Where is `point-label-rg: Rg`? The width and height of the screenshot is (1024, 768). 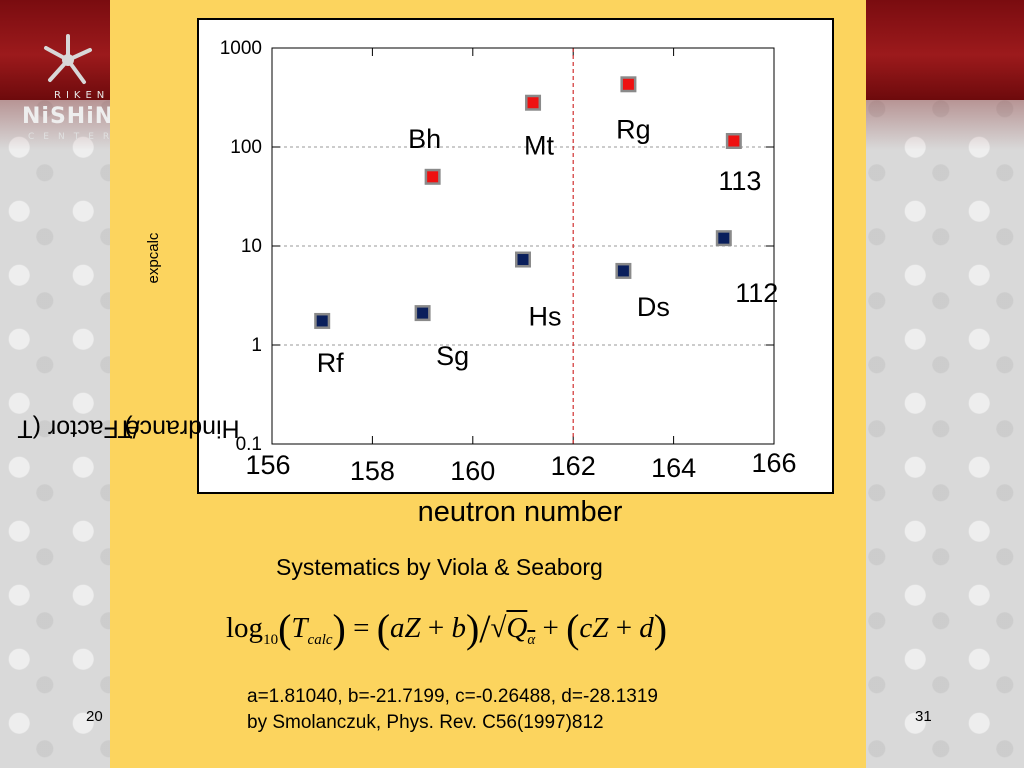
point-label-rg: Rg is located at coordinates (633, 129).